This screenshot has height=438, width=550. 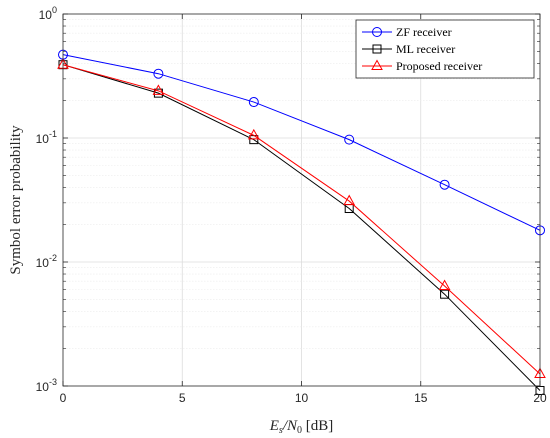 I want to click on x-tick-label: 10, so click(x=302, y=398).